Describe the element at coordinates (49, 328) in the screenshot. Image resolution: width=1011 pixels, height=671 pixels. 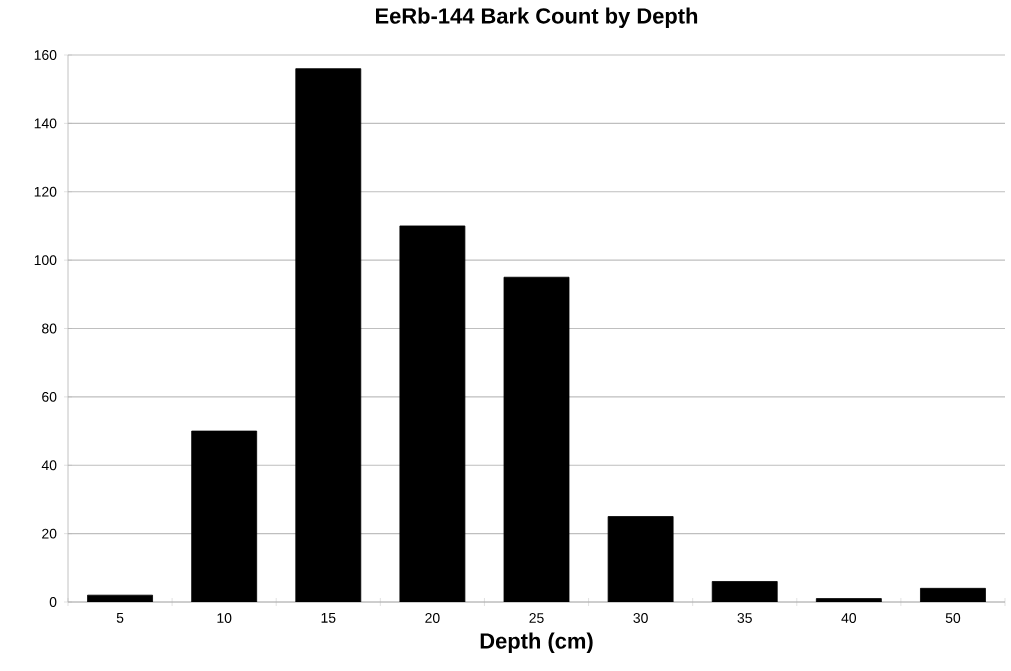
I see `y-tick-label: 80` at that location.